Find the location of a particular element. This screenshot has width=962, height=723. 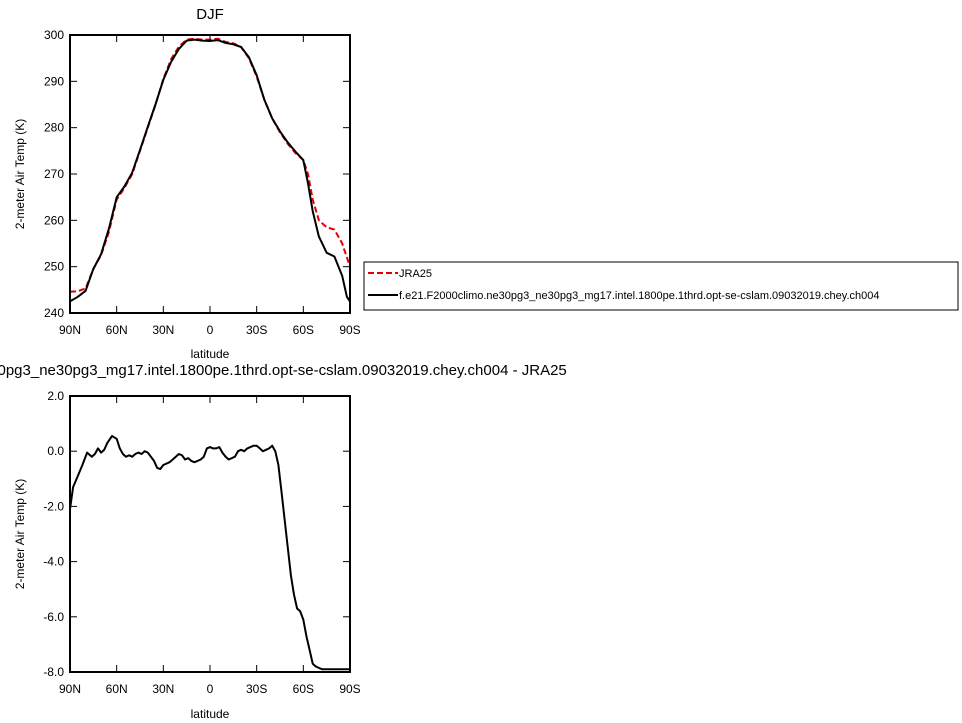

top-x-tick-label: 30S is located at coordinates (256, 330).